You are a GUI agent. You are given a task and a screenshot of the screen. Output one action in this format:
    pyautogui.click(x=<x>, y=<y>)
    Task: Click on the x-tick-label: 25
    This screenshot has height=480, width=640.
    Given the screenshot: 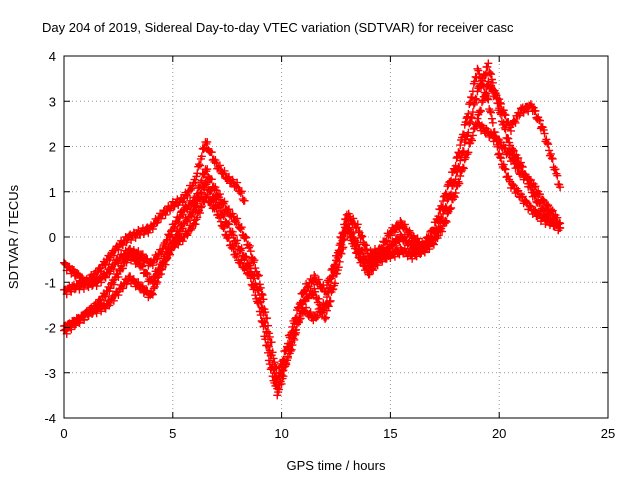 What is the action you would take?
    pyautogui.click(x=608, y=433)
    